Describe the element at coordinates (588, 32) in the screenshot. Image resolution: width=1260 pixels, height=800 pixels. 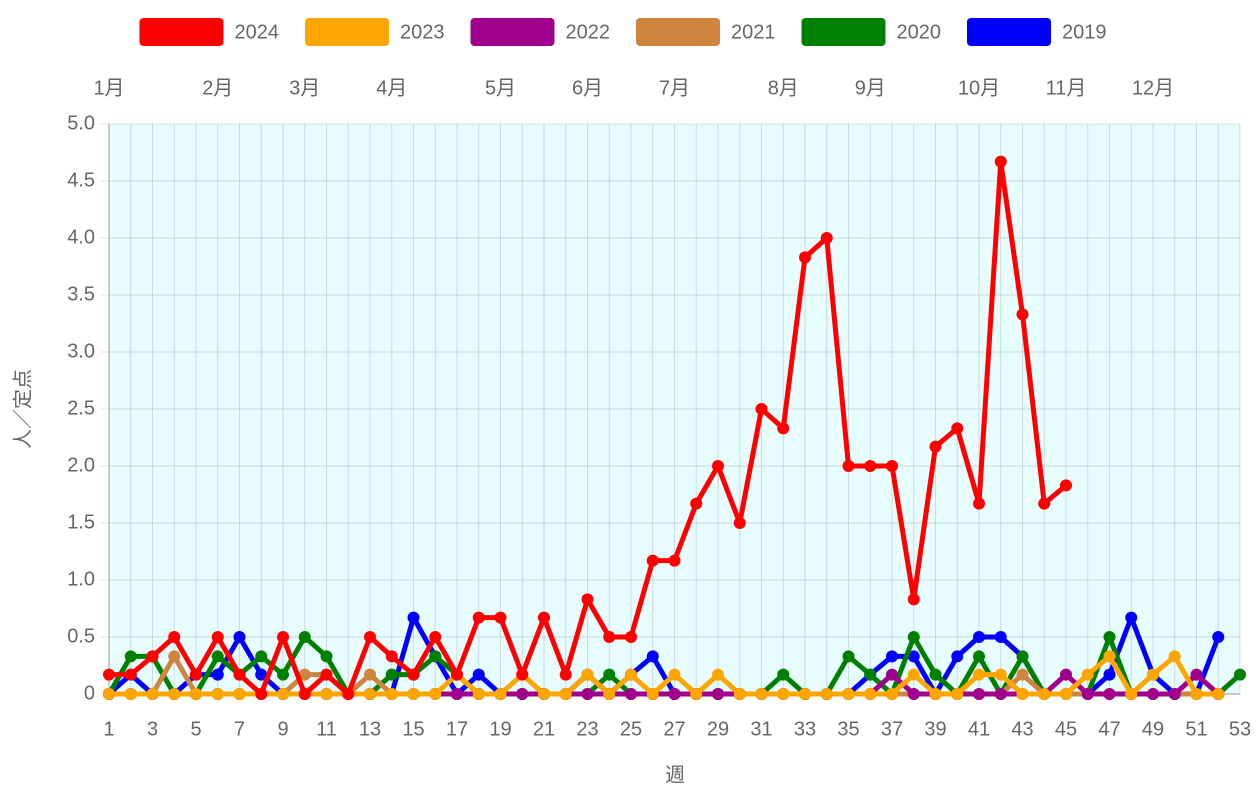
I see `legend-label: 2022` at that location.